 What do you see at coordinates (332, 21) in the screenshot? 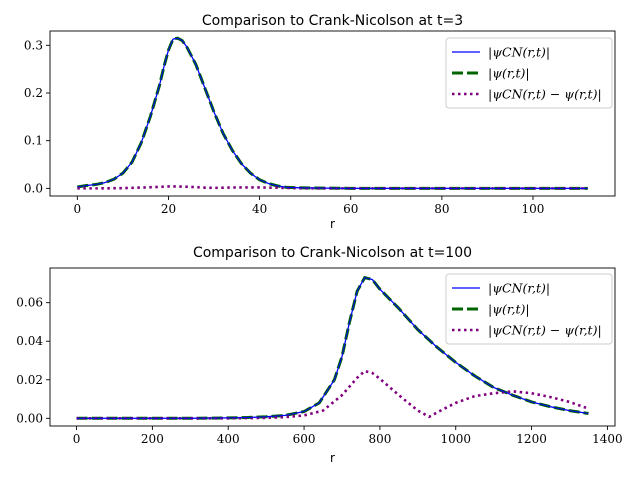
I see `chart-title: Comparison to Crank-Nicolson at t=3` at bounding box center [332, 21].